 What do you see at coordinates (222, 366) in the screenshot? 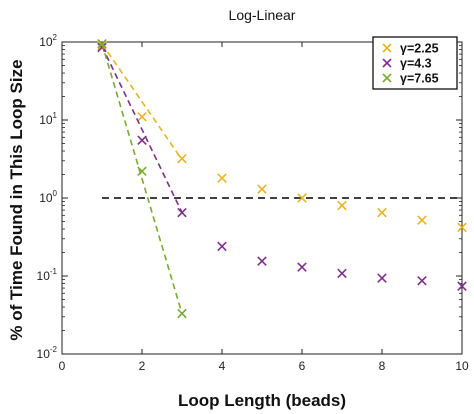
I see `x-tick-label: 4` at bounding box center [222, 366].